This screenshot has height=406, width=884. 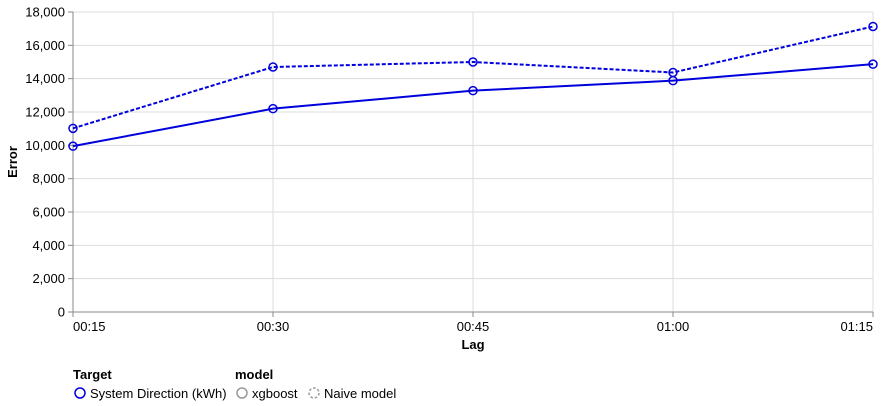 What do you see at coordinates (48, 278) in the screenshot?
I see `y-tick-label: 2,000` at bounding box center [48, 278].